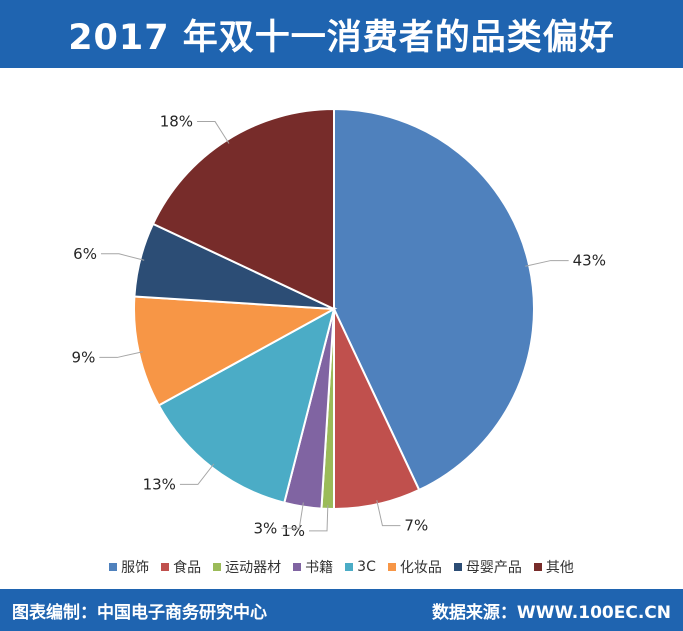 This screenshot has height=631, width=683. What do you see at coordinates (341, 567) in the screenshot?
I see `chart-legend: 服饰 食品 运动器材 书籍 3C 化妆品 母婴产品 其他` at bounding box center [341, 567].